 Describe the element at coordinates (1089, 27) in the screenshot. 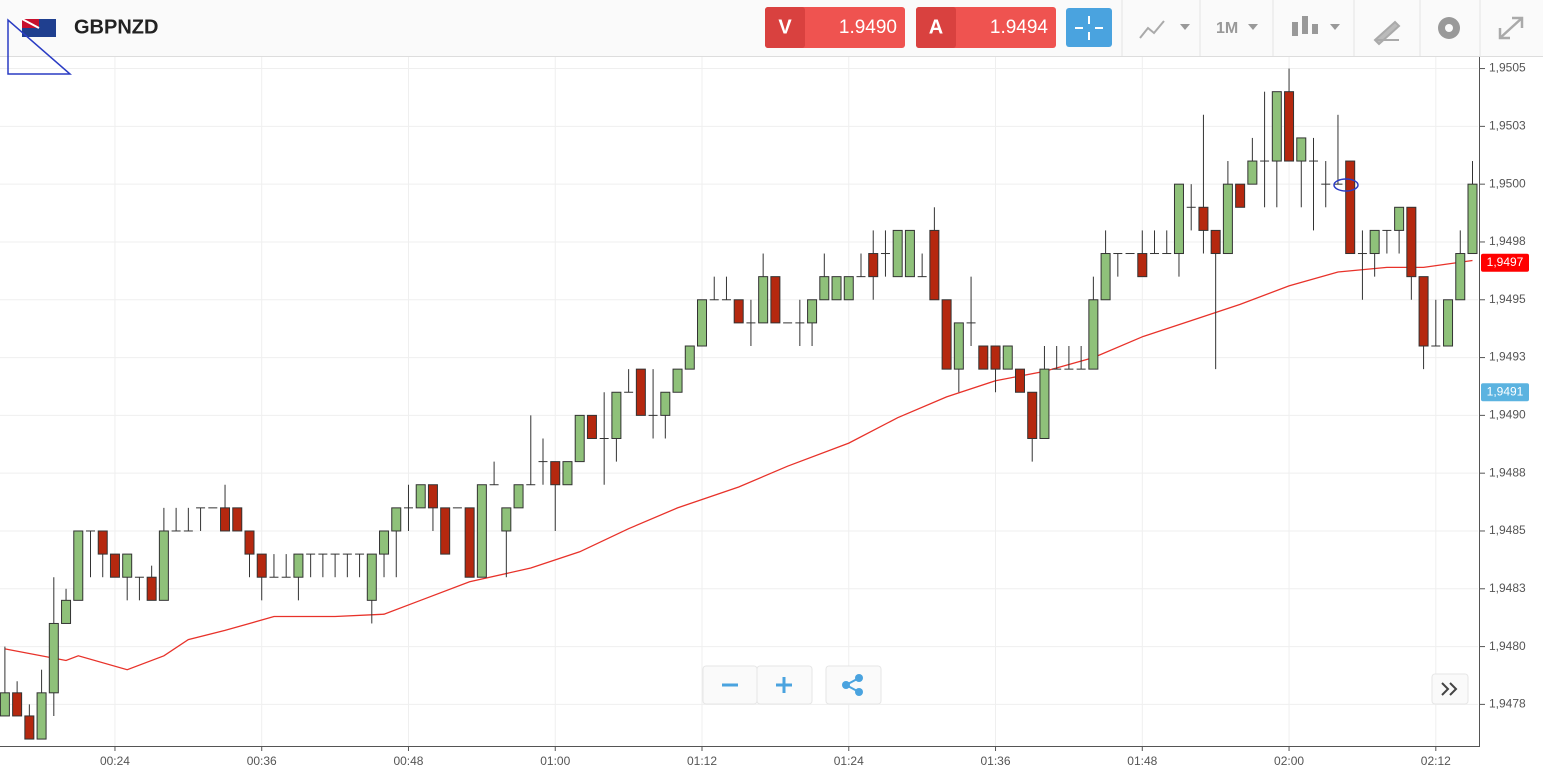

I see `crosshair-button` at that location.